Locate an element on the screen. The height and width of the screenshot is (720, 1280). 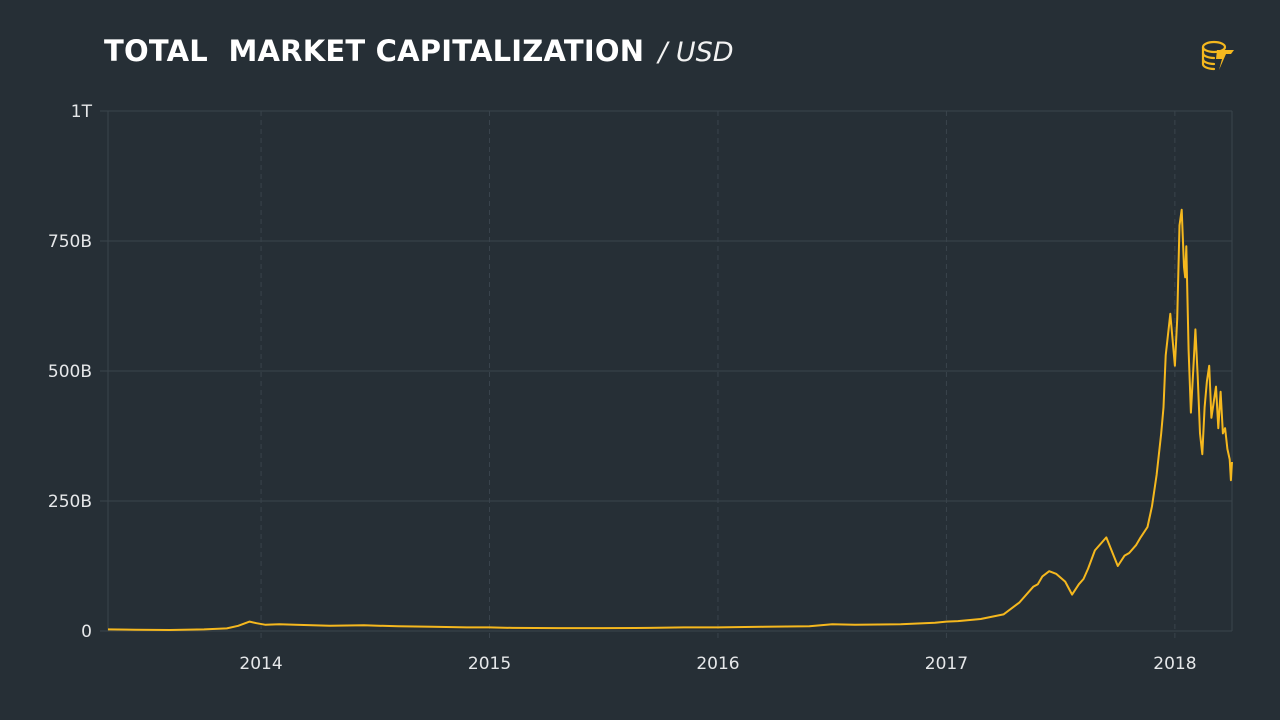
chart-title-group: TOTAL MARKET CAPITALIZATION / USD is located at coordinates (419, 51).